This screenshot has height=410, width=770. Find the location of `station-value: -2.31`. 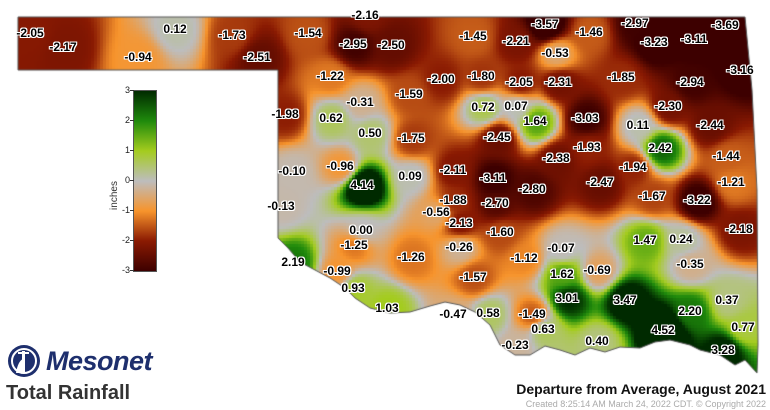

station-value: -2.31 is located at coordinates (558, 82).